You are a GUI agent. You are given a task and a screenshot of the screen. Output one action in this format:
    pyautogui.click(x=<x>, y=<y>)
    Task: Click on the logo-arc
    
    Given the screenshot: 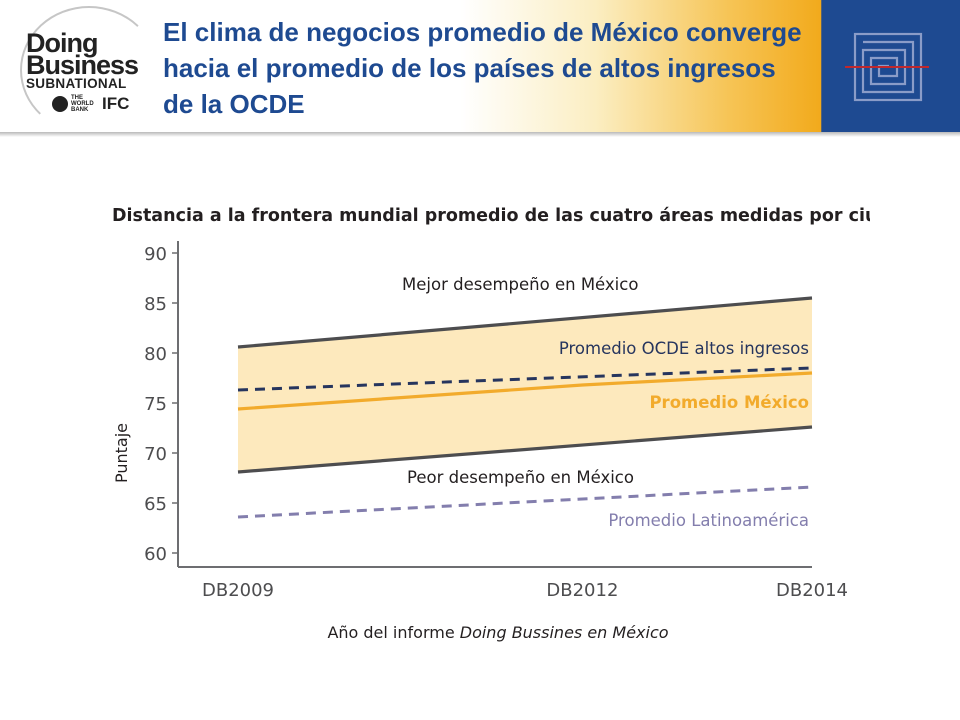 What is the action you would take?
    pyautogui.click(x=89, y=70)
    